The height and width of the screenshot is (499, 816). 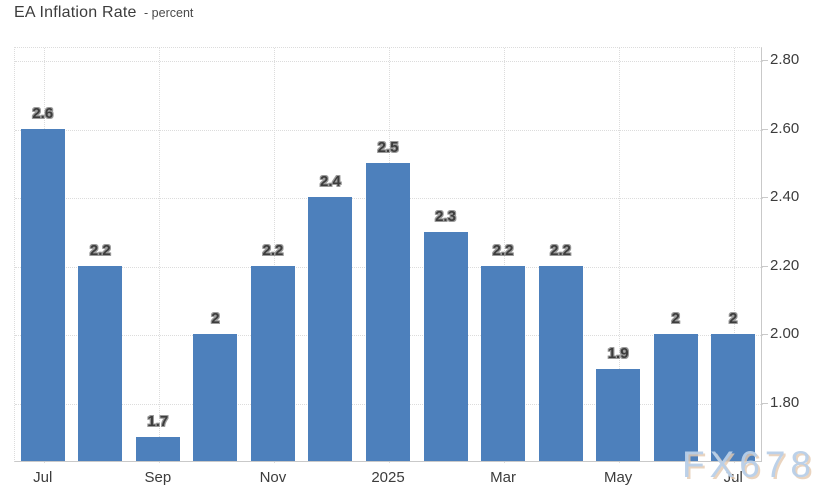 I want to click on y-axis-label: 2.80, so click(x=785, y=60).